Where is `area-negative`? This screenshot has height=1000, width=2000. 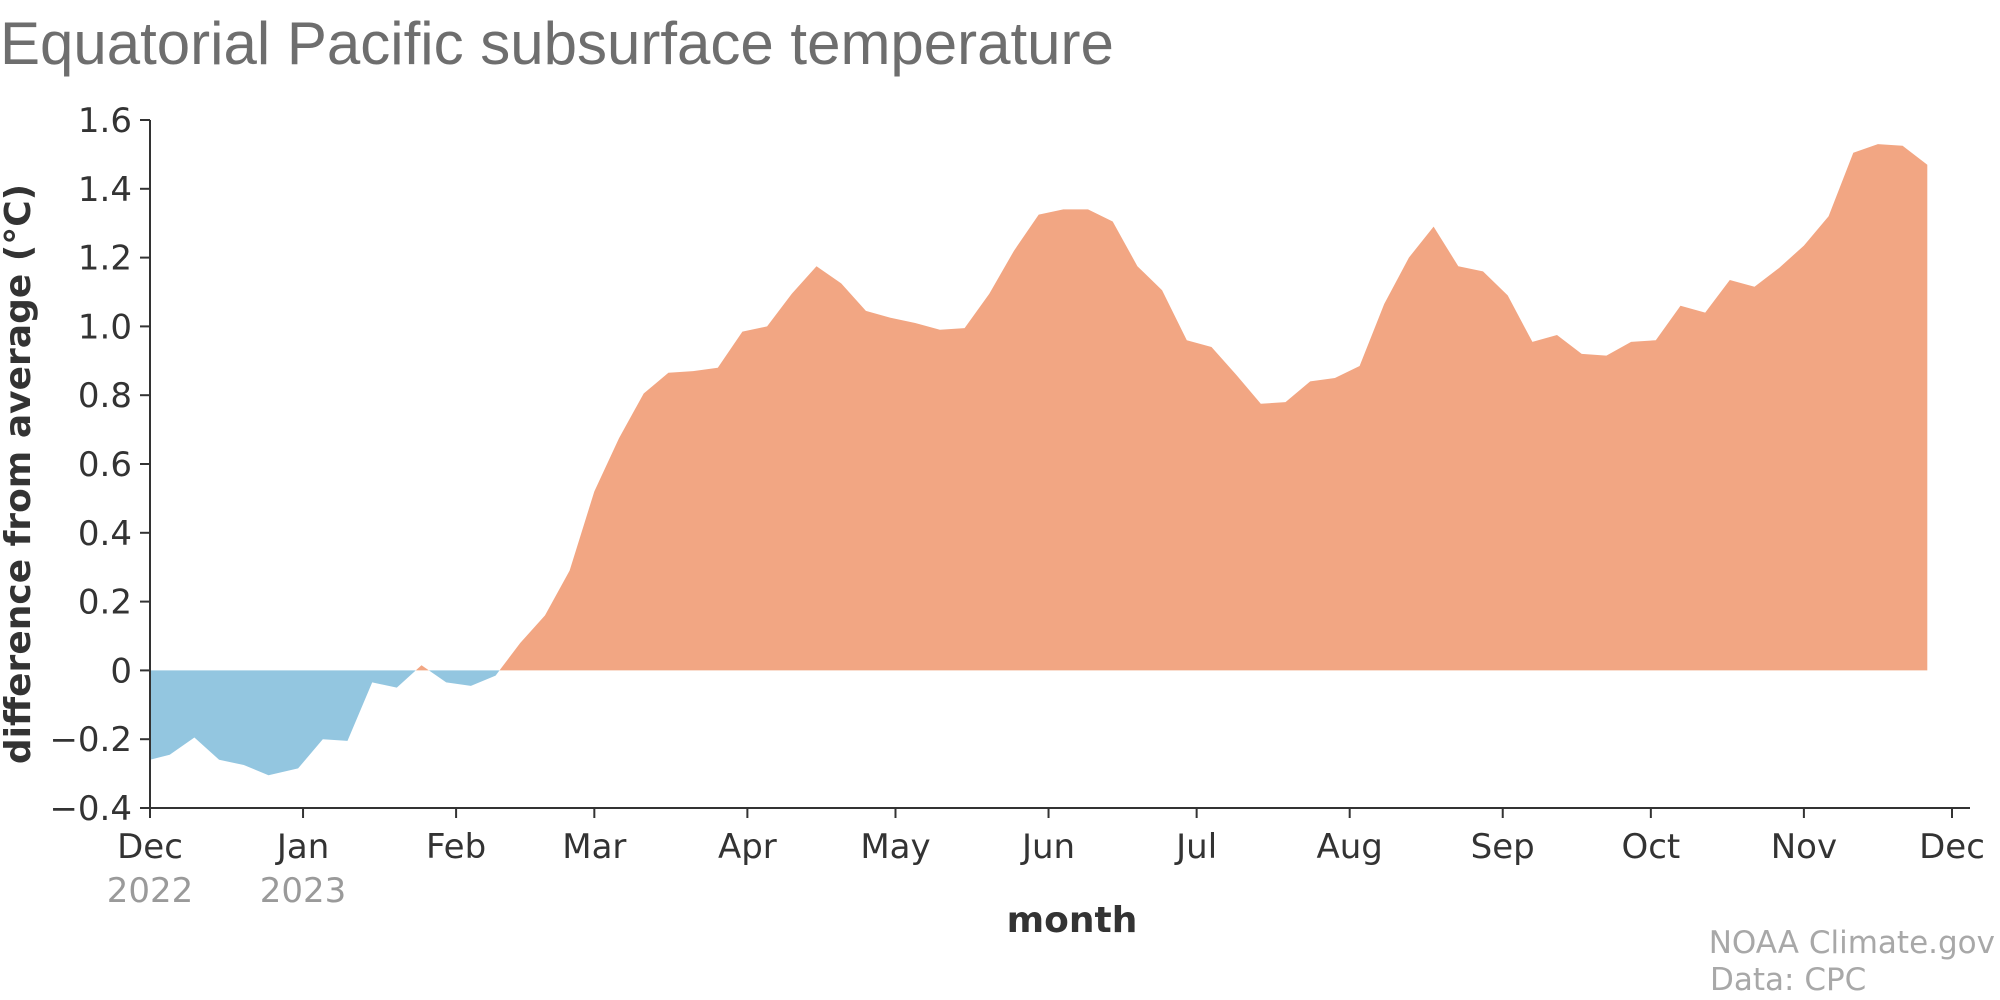
area-negative is located at coordinates (1039, 723).